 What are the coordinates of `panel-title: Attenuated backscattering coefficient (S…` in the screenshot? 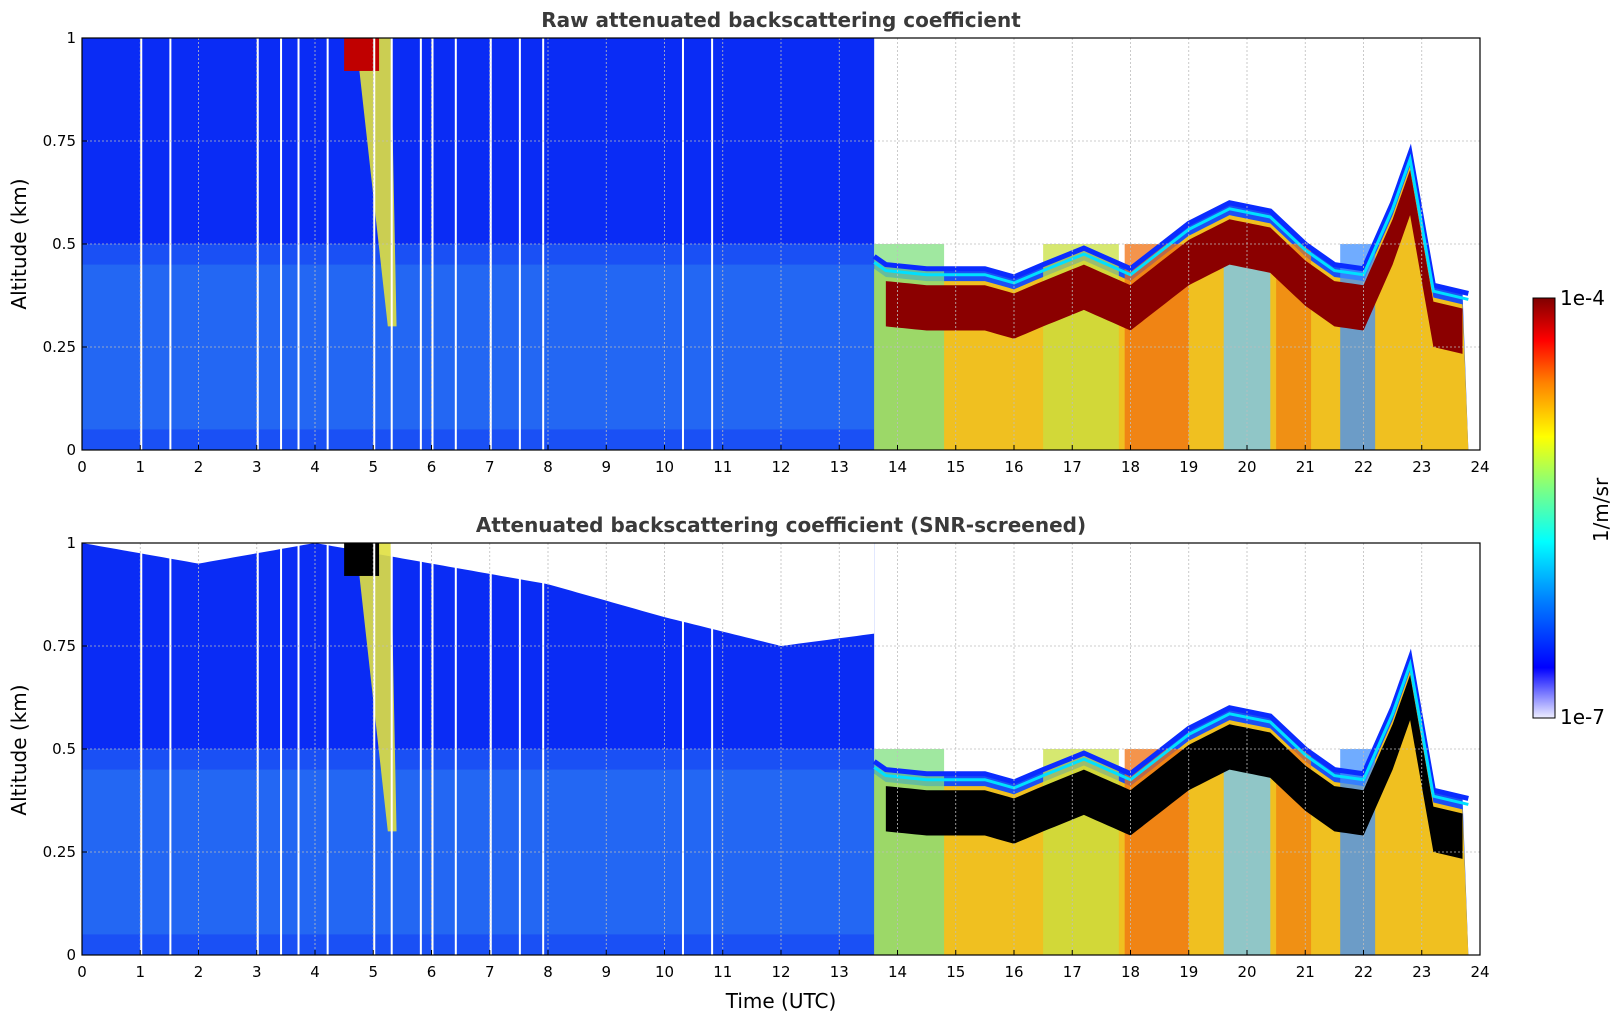 It's located at (781, 525).